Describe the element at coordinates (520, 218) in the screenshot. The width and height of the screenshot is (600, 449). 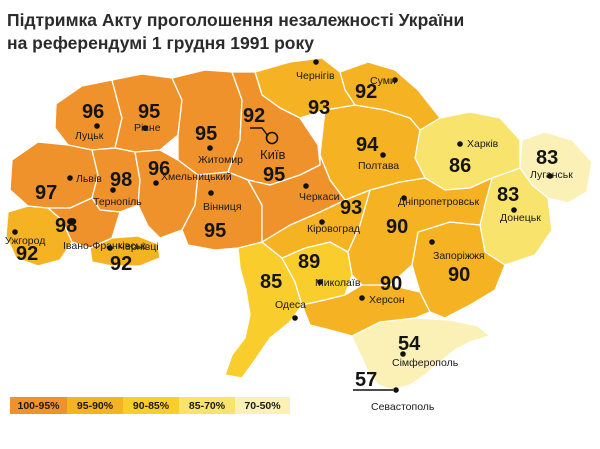
I see `label-donetsk: Донецьк` at that location.